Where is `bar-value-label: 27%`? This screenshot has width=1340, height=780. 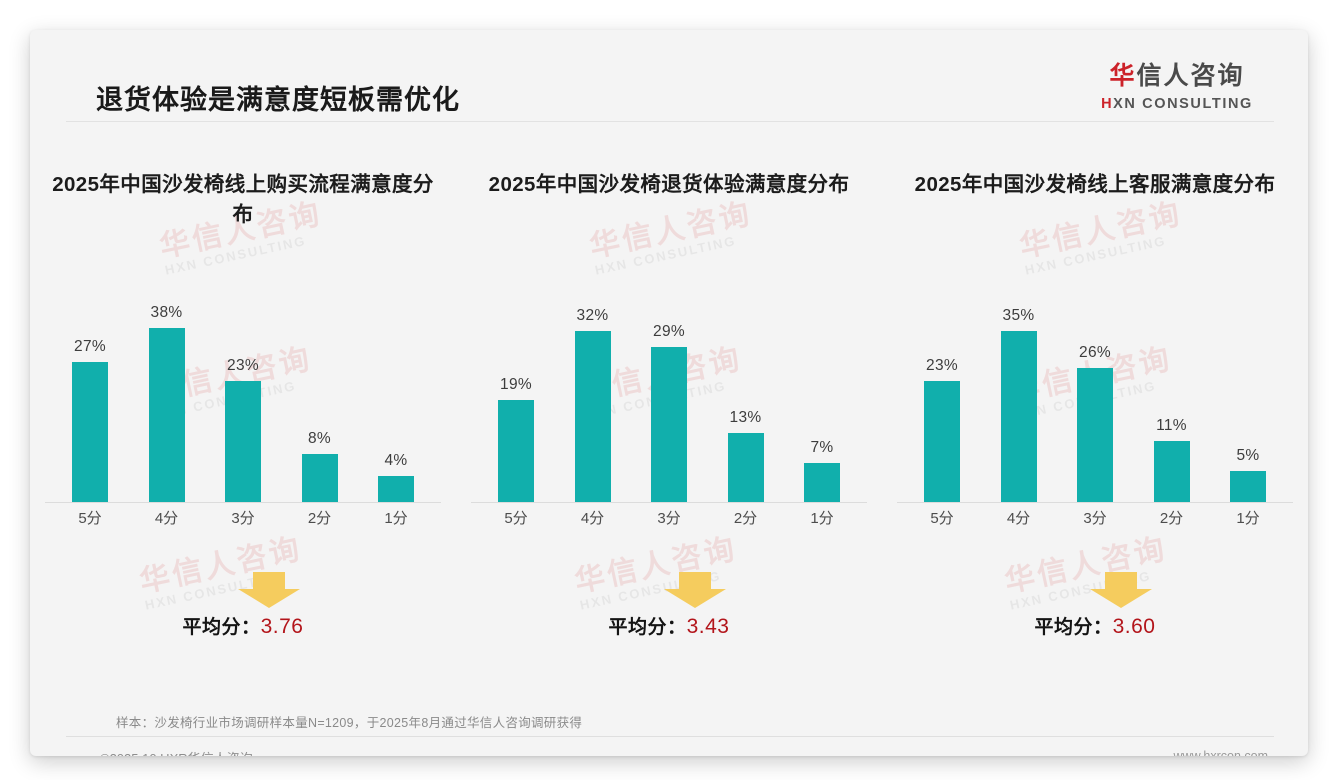
bar-value-label: 27% is located at coordinates (90, 346).